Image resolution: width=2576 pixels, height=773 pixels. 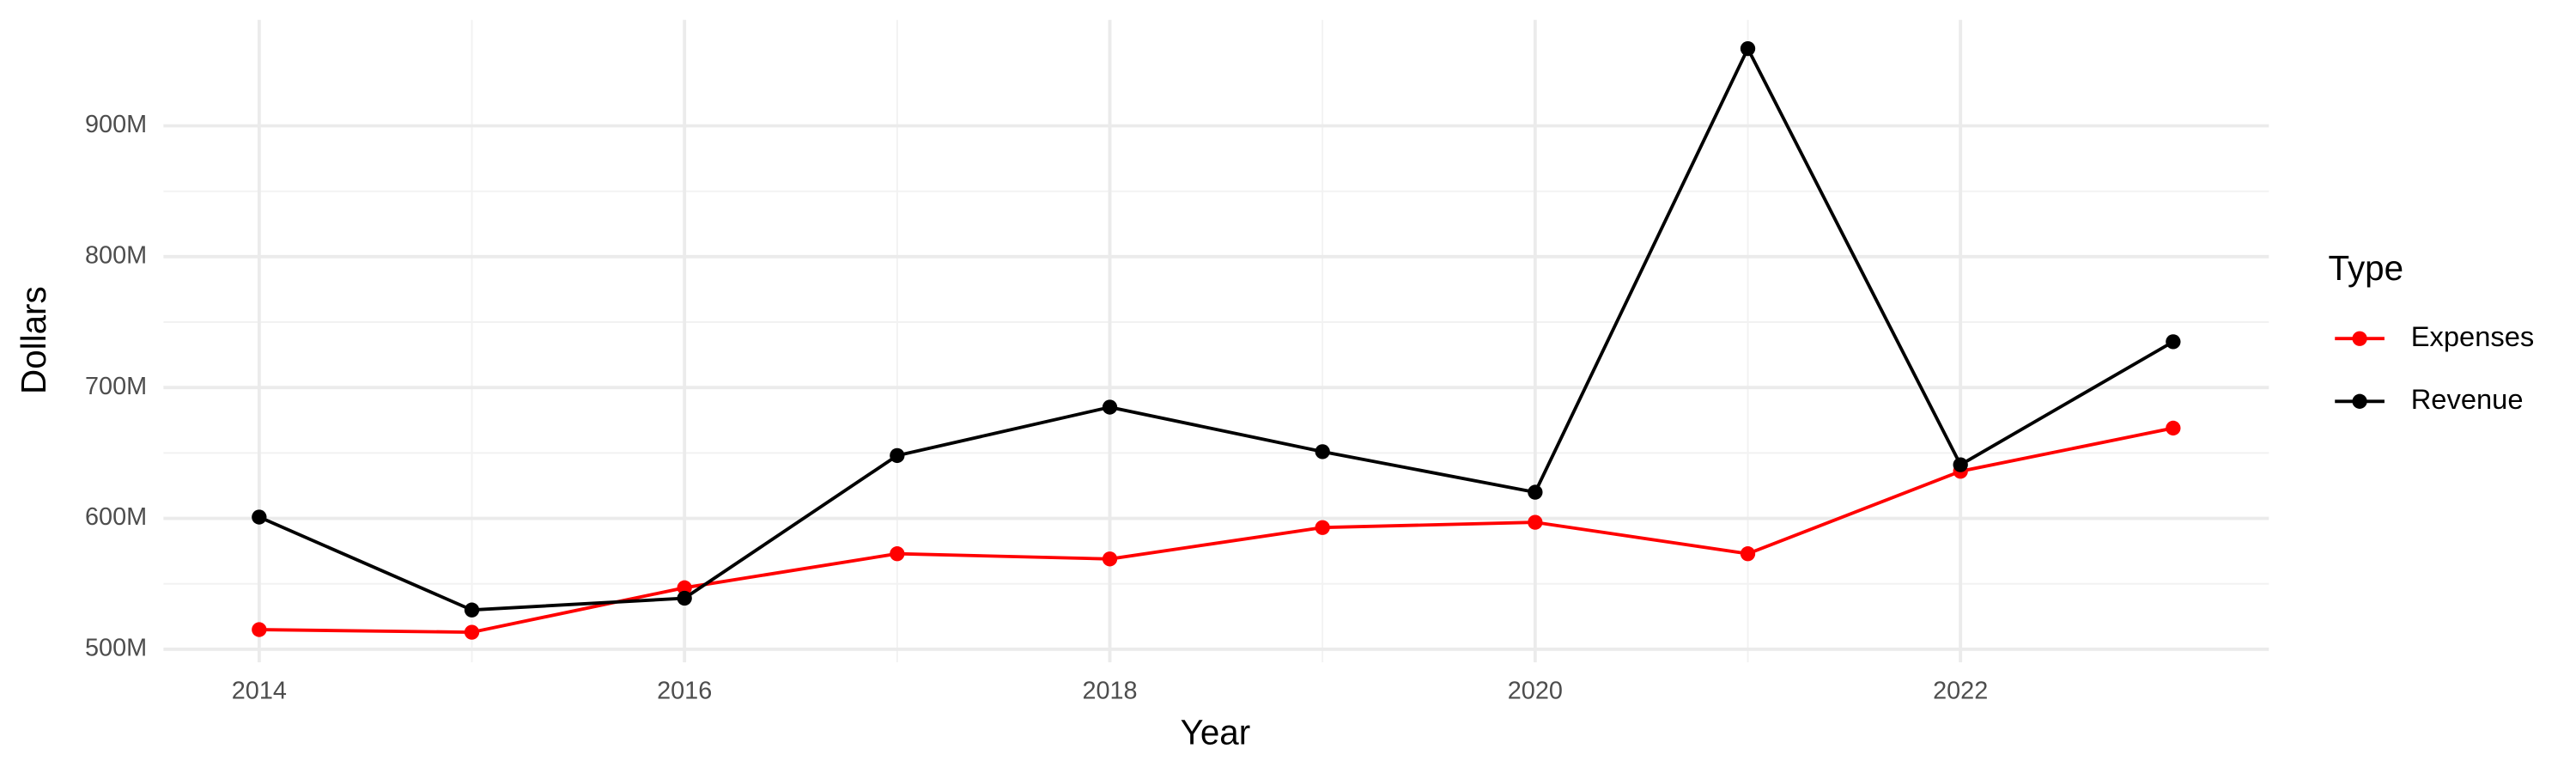 I want to click on y-axis-title: Dollars, so click(x=33, y=340).